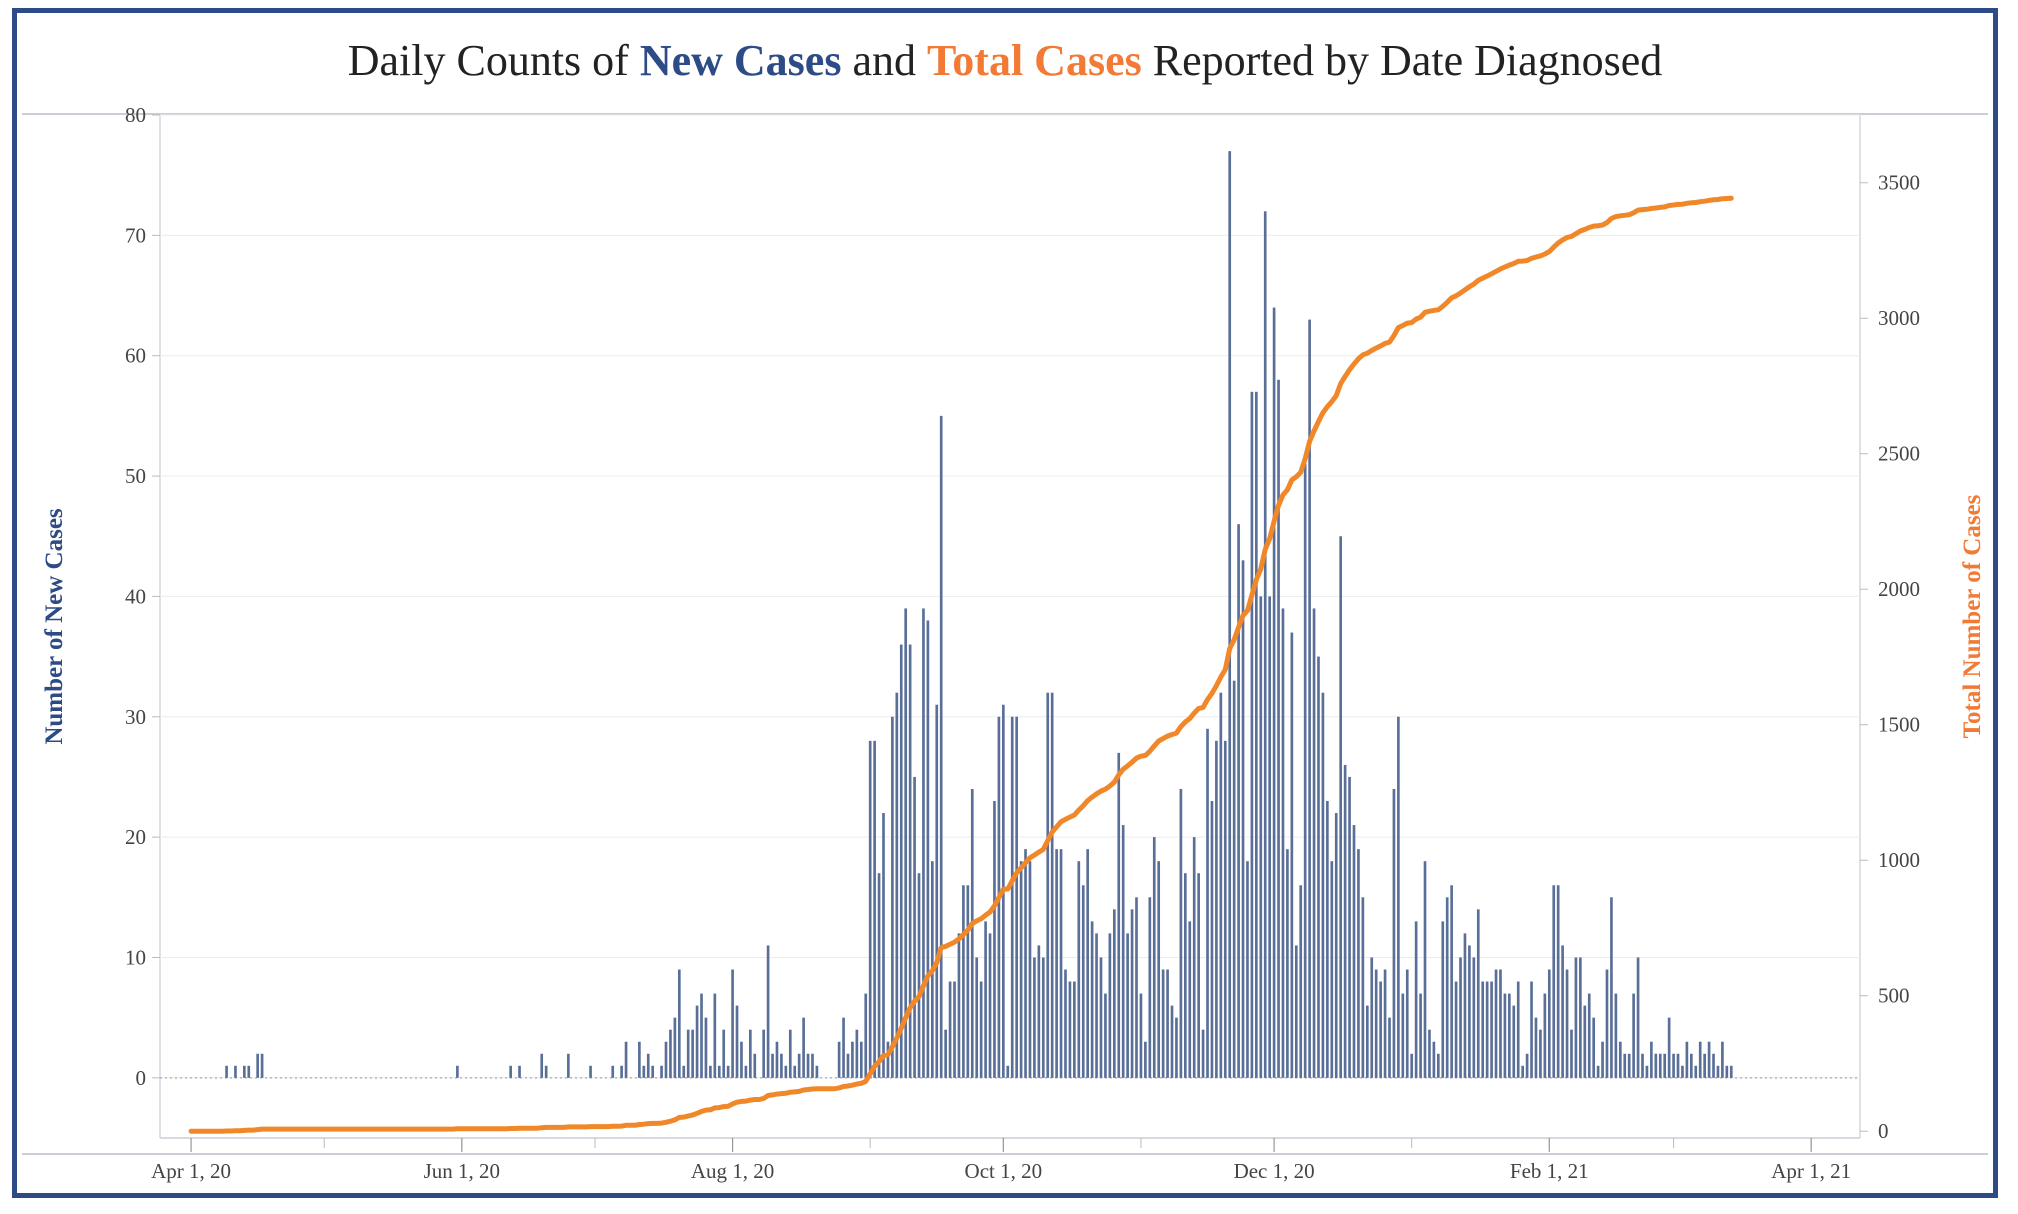  Describe the element at coordinates (1899, 725) in the screenshot. I see `y2-tick-label: 1500` at that location.